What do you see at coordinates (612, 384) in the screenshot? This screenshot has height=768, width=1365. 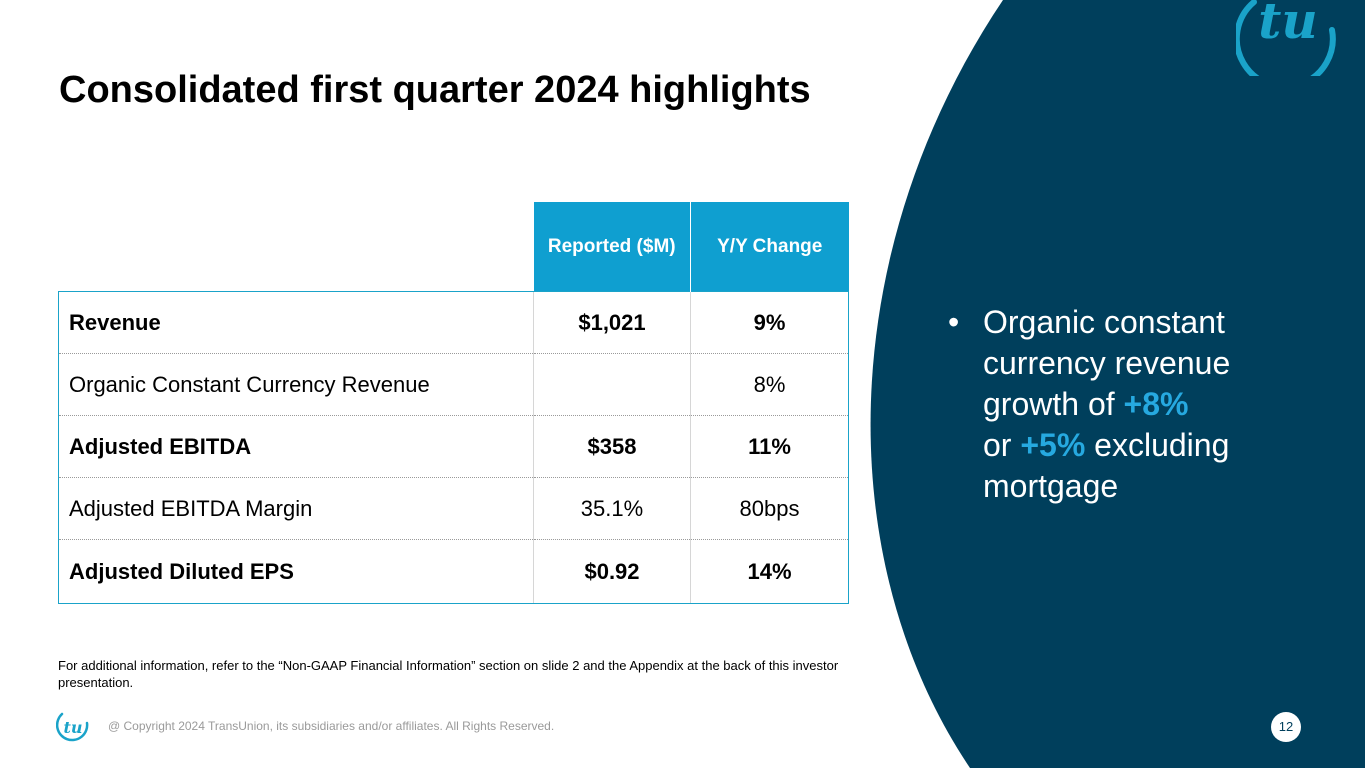 I see `row-reported` at bounding box center [612, 384].